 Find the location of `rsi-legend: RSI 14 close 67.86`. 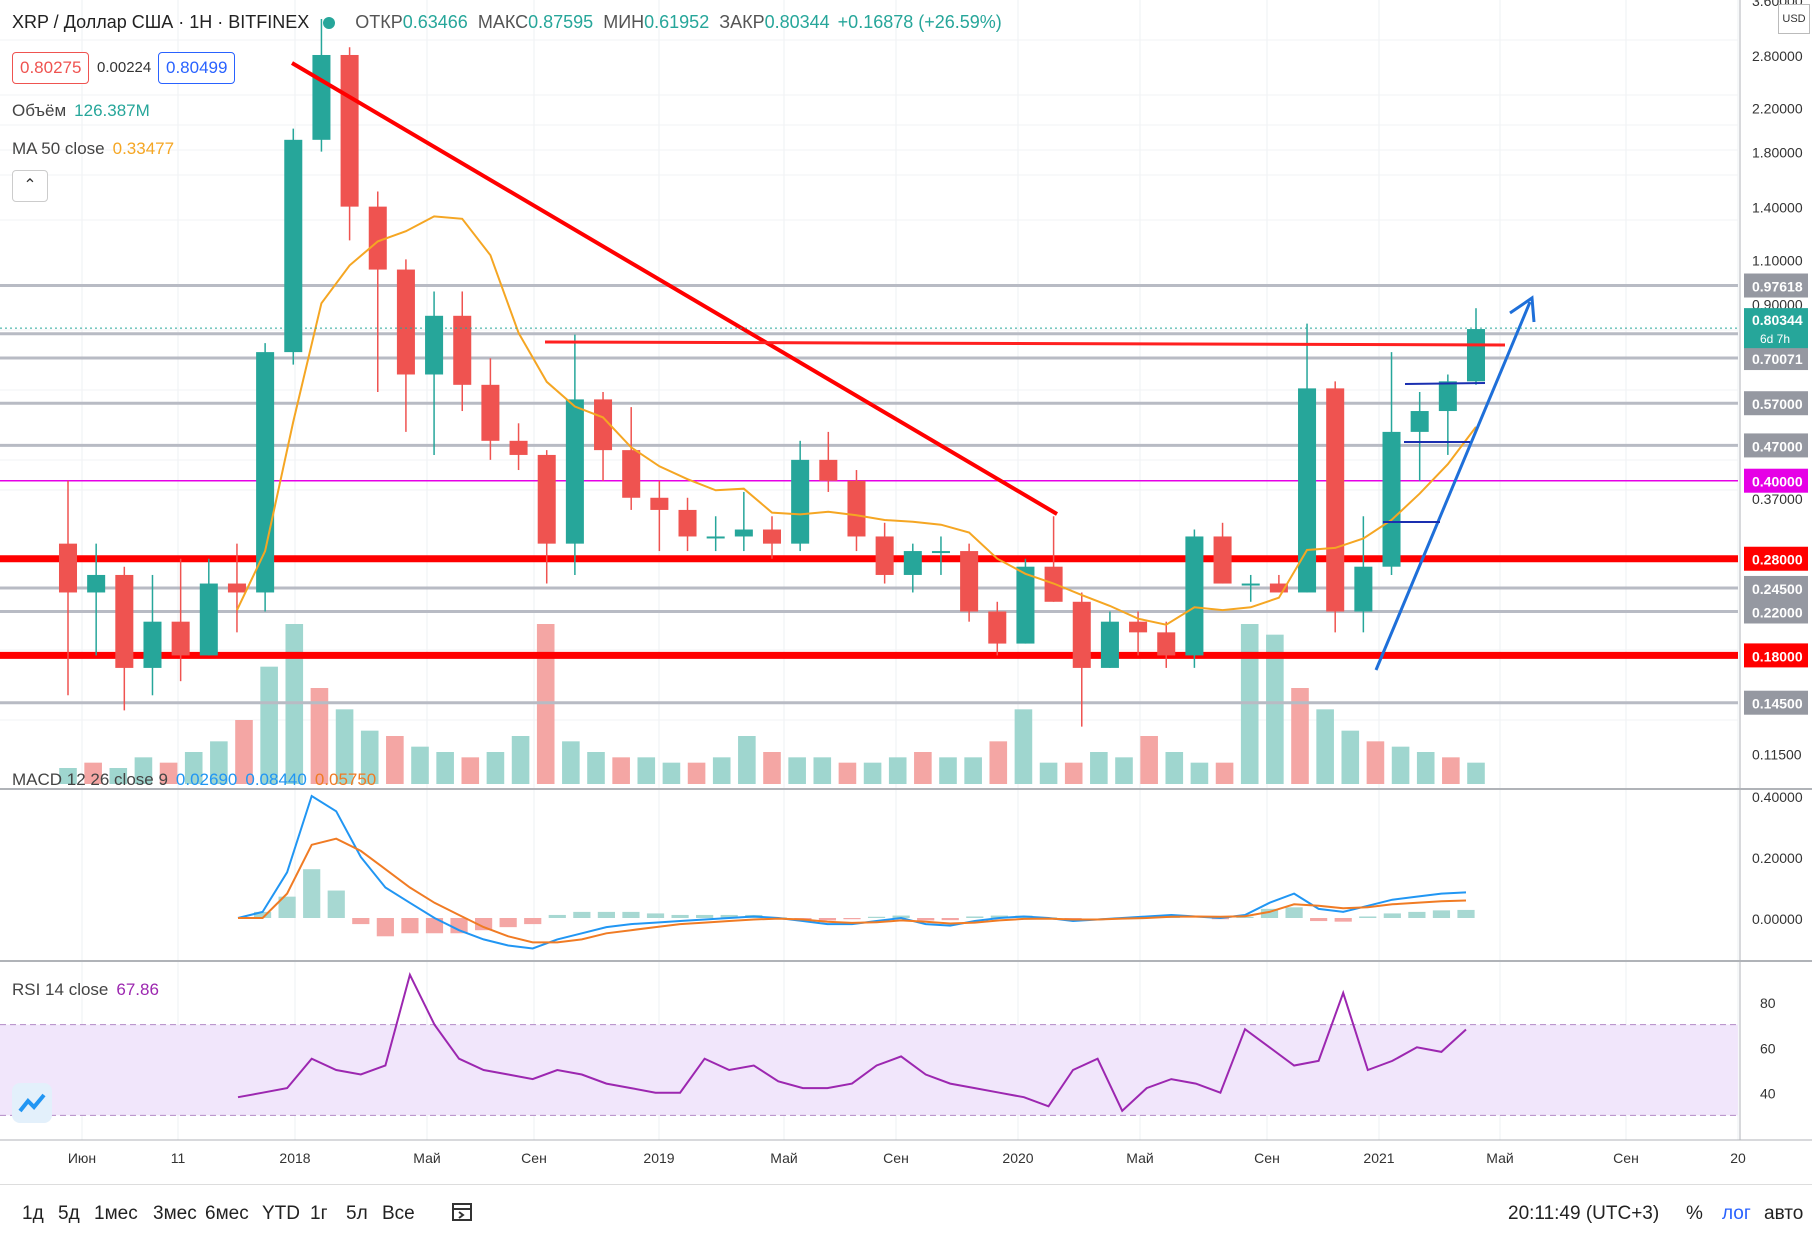

rsi-legend: RSI 14 close 67.86 is located at coordinates (85, 989).